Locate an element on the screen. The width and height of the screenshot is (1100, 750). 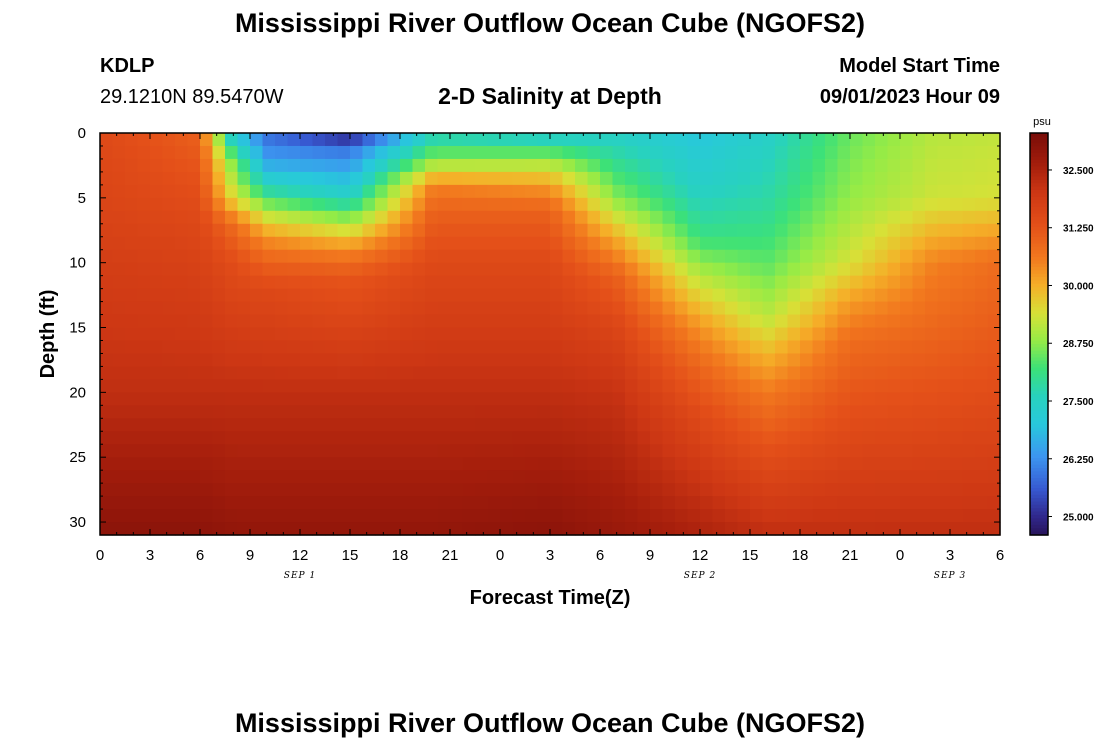
x-tick-label: 3 is located at coordinates (150, 555).